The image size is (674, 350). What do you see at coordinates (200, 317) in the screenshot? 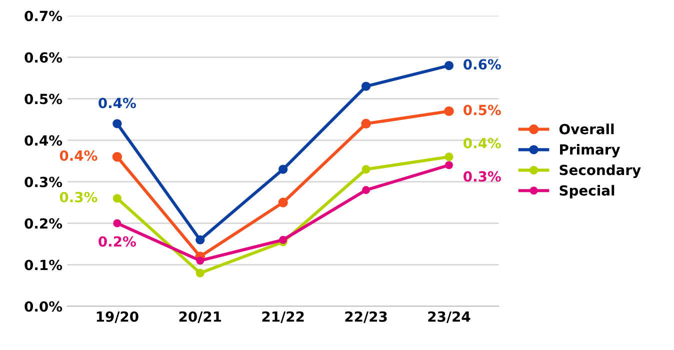
I see `x-tick-label: 20/21` at bounding box center [200, 317].